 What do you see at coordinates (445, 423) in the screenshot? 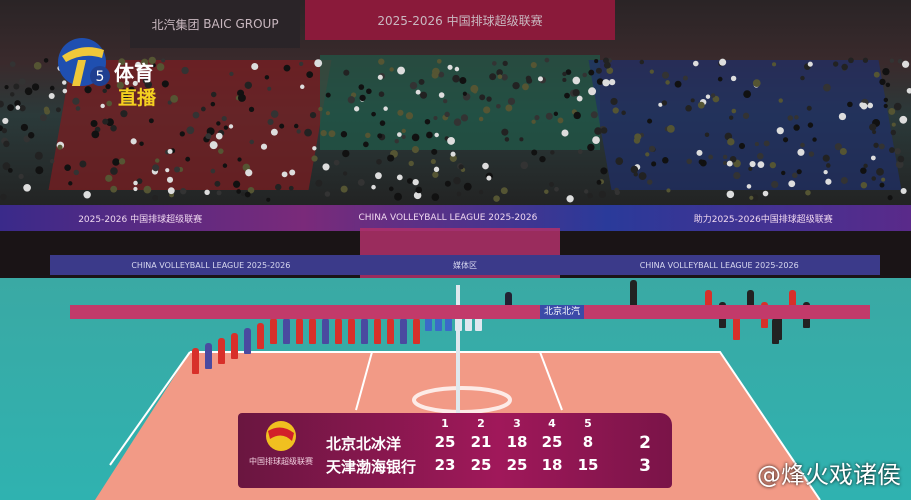
I see `set-header: 1` at bounding box center [445, 423].